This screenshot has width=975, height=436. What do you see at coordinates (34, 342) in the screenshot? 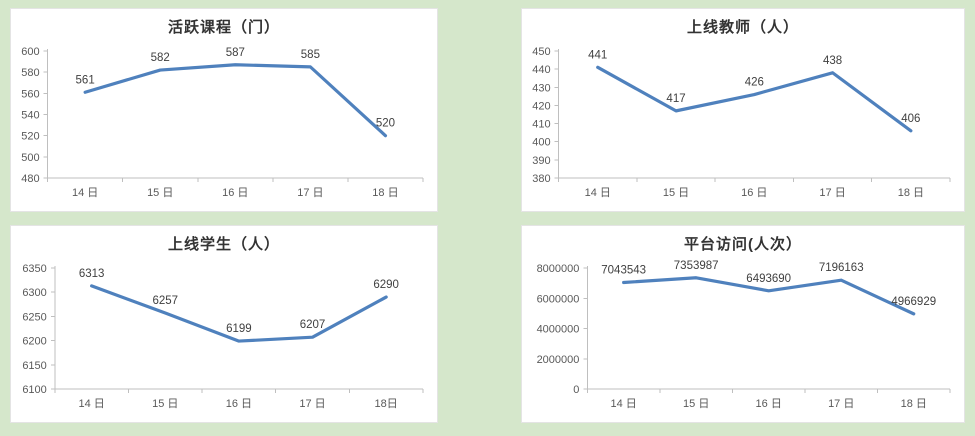
I see `svg-text: 6200` at bounding box center [34, 342].